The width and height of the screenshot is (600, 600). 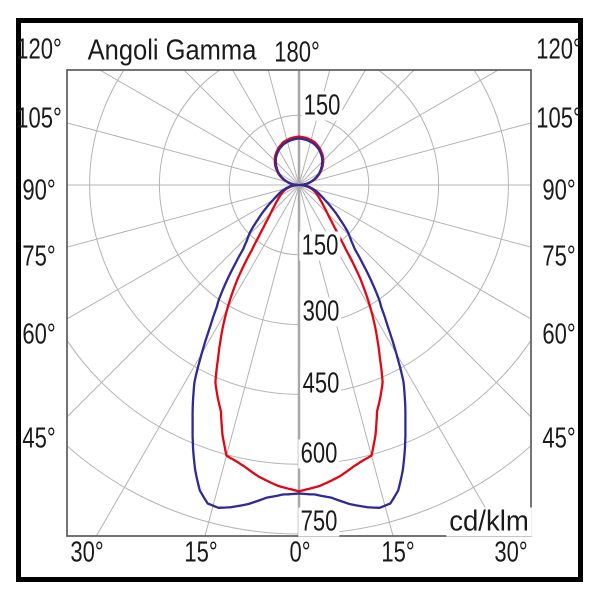 What do you see at coordinates (39, 256) in the screenshot?
I see `angle-label-left-75: 75°` at bounding box center [39, 256].